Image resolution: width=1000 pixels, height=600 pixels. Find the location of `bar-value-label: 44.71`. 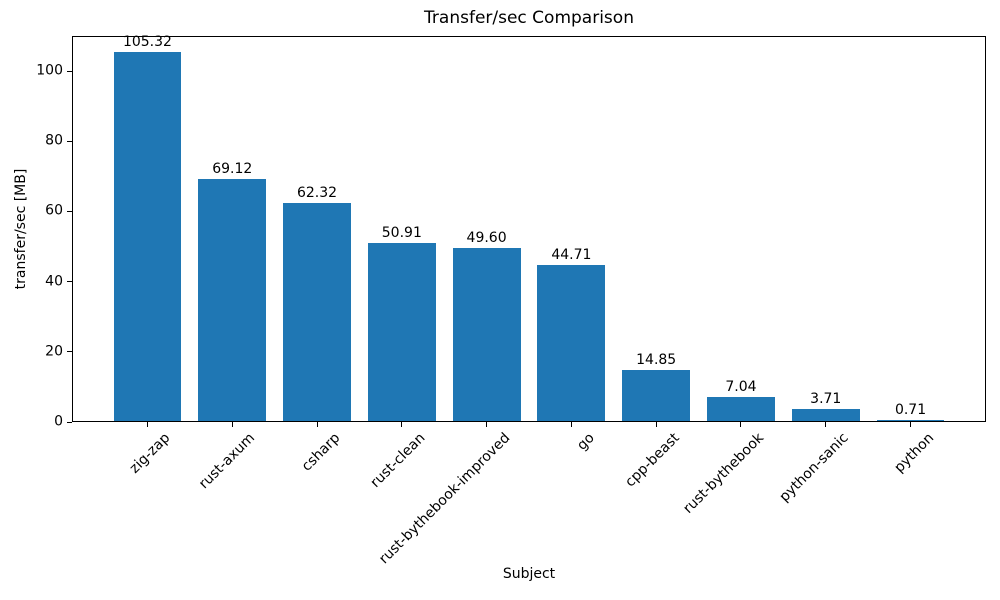

bar-value-label: 44.71 is located at coordinates (571, 255).